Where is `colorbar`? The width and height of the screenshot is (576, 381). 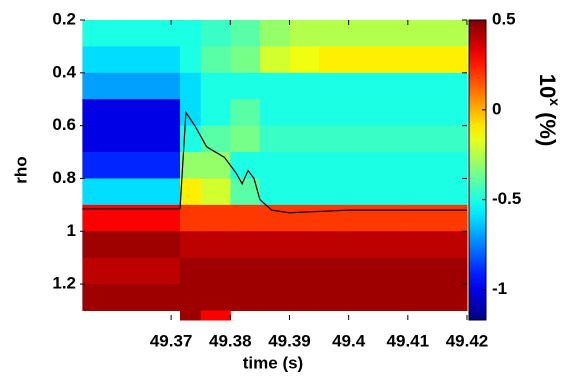 colorbar is located at coordinates (477, 170).